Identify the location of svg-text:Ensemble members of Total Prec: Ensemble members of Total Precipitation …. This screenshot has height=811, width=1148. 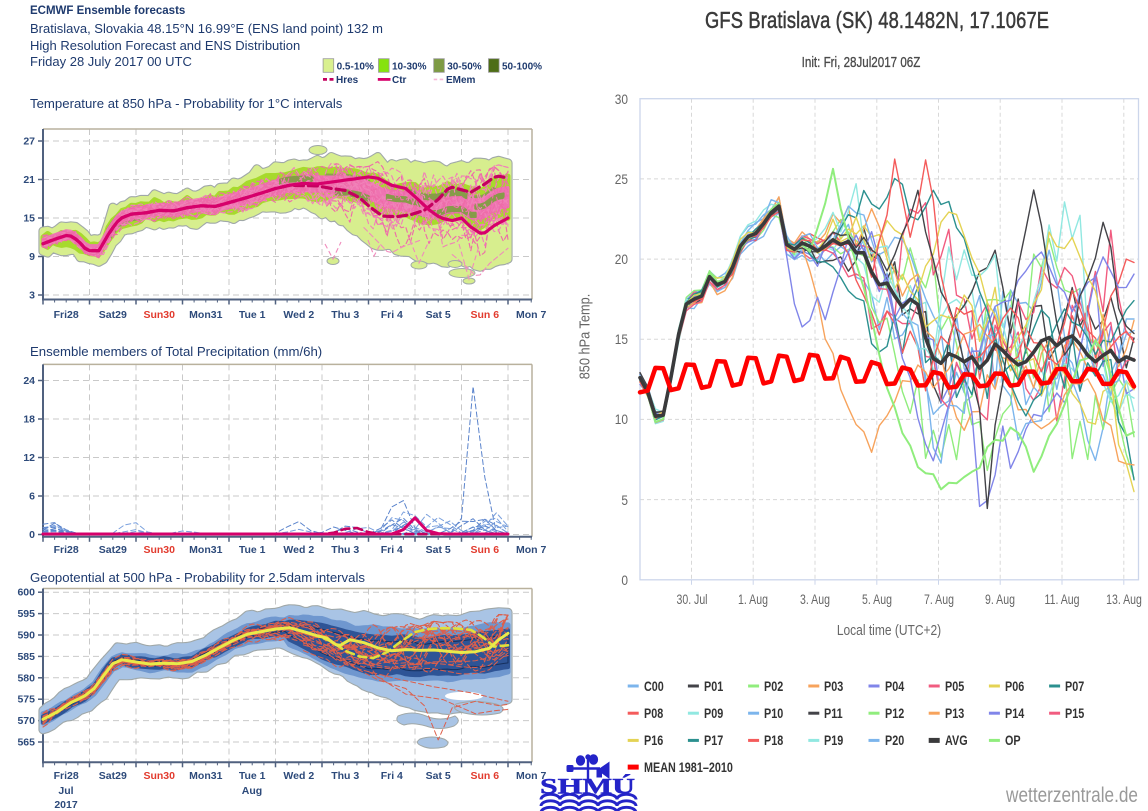
(176, 351).